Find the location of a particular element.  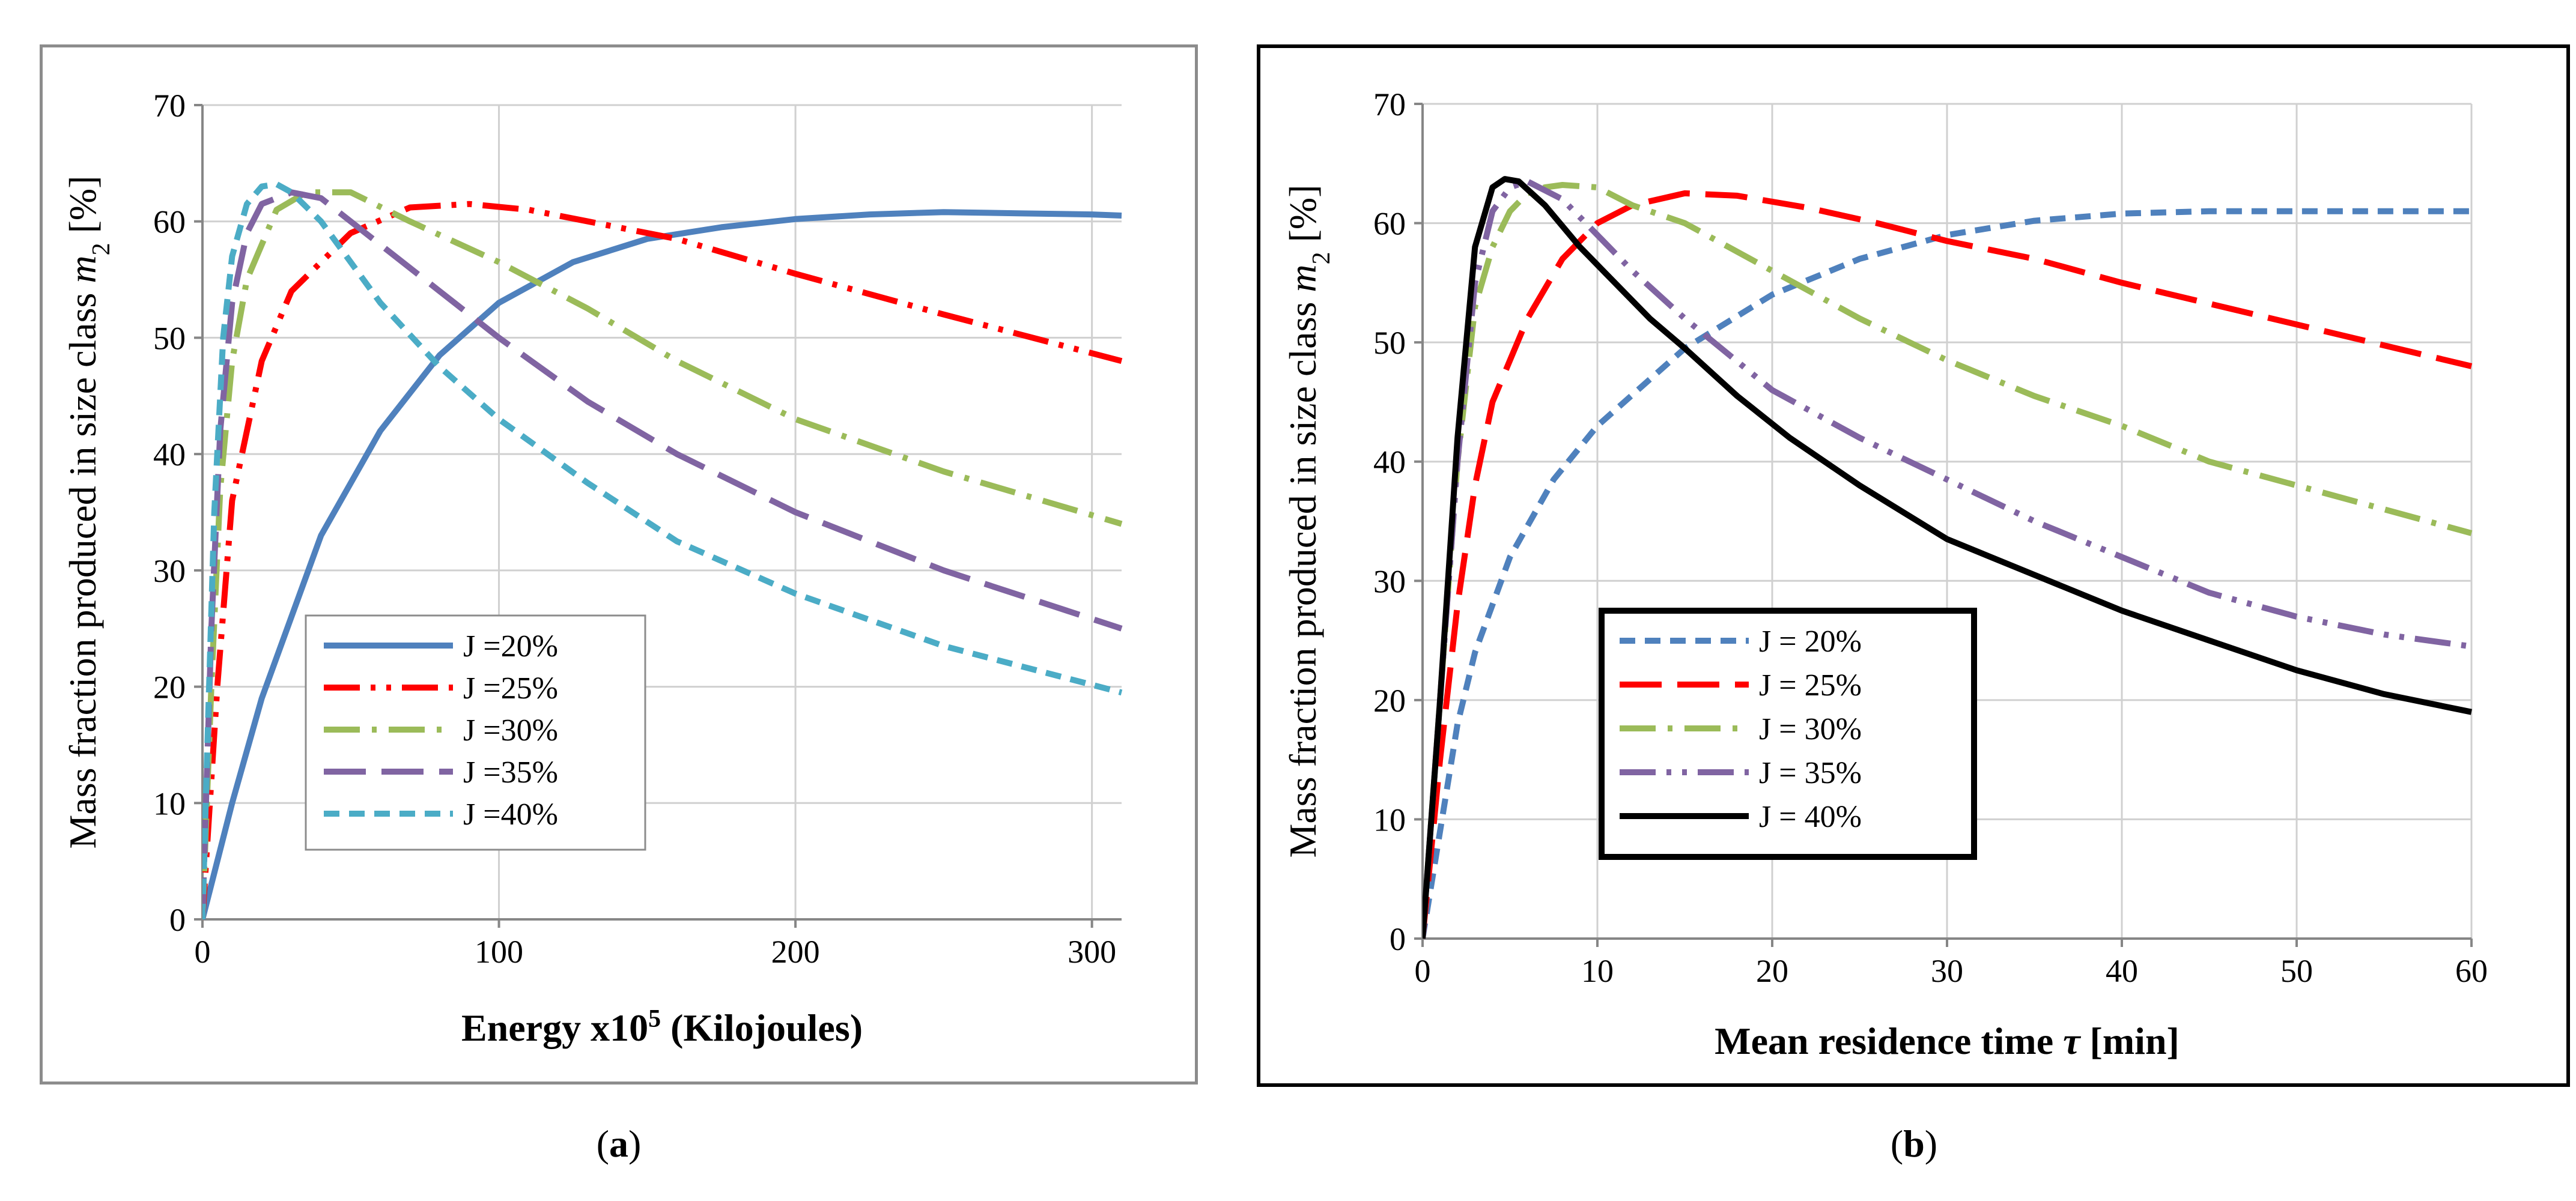

legend-label: J = 20% is located at coordinates (1811, 642).